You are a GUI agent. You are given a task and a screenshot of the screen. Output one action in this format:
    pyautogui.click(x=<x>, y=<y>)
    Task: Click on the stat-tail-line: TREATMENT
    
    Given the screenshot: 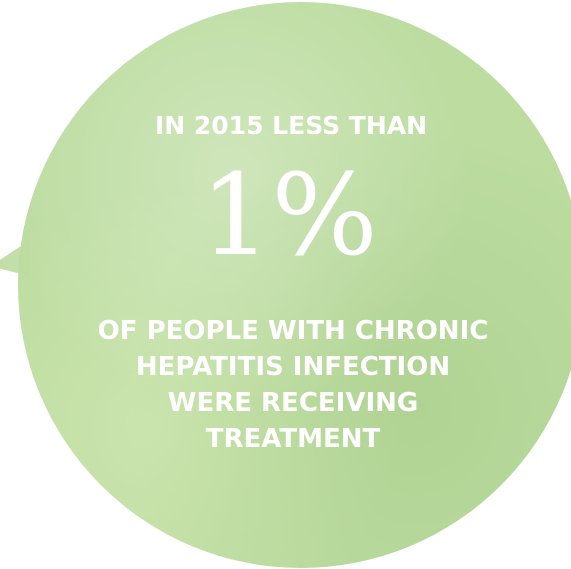 What is the action you would take?
    pyautogui.click(x=293, y=439)
    